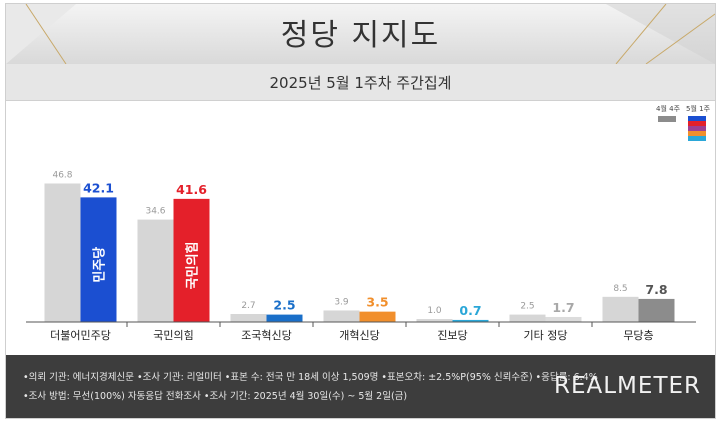  I want to click on data-label-prev: 2.7, so click(248, 306).